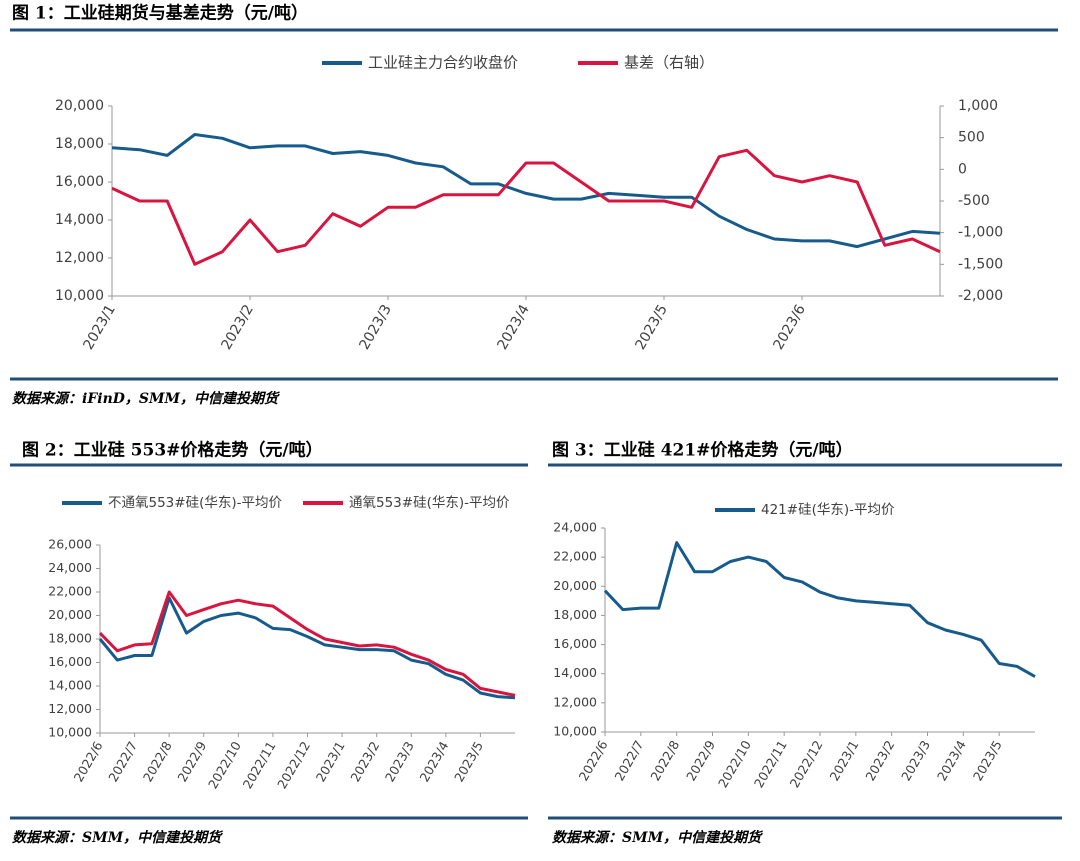  I want to click on y2-tick-label: -1,000, so click(980, 233).